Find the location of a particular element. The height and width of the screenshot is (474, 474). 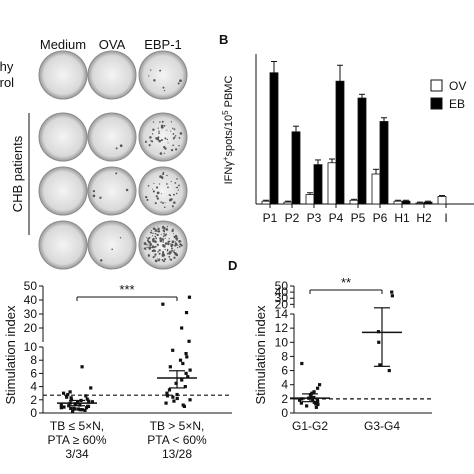

ylabel-pbmc: PBMC is located at coordinates (229, 93).